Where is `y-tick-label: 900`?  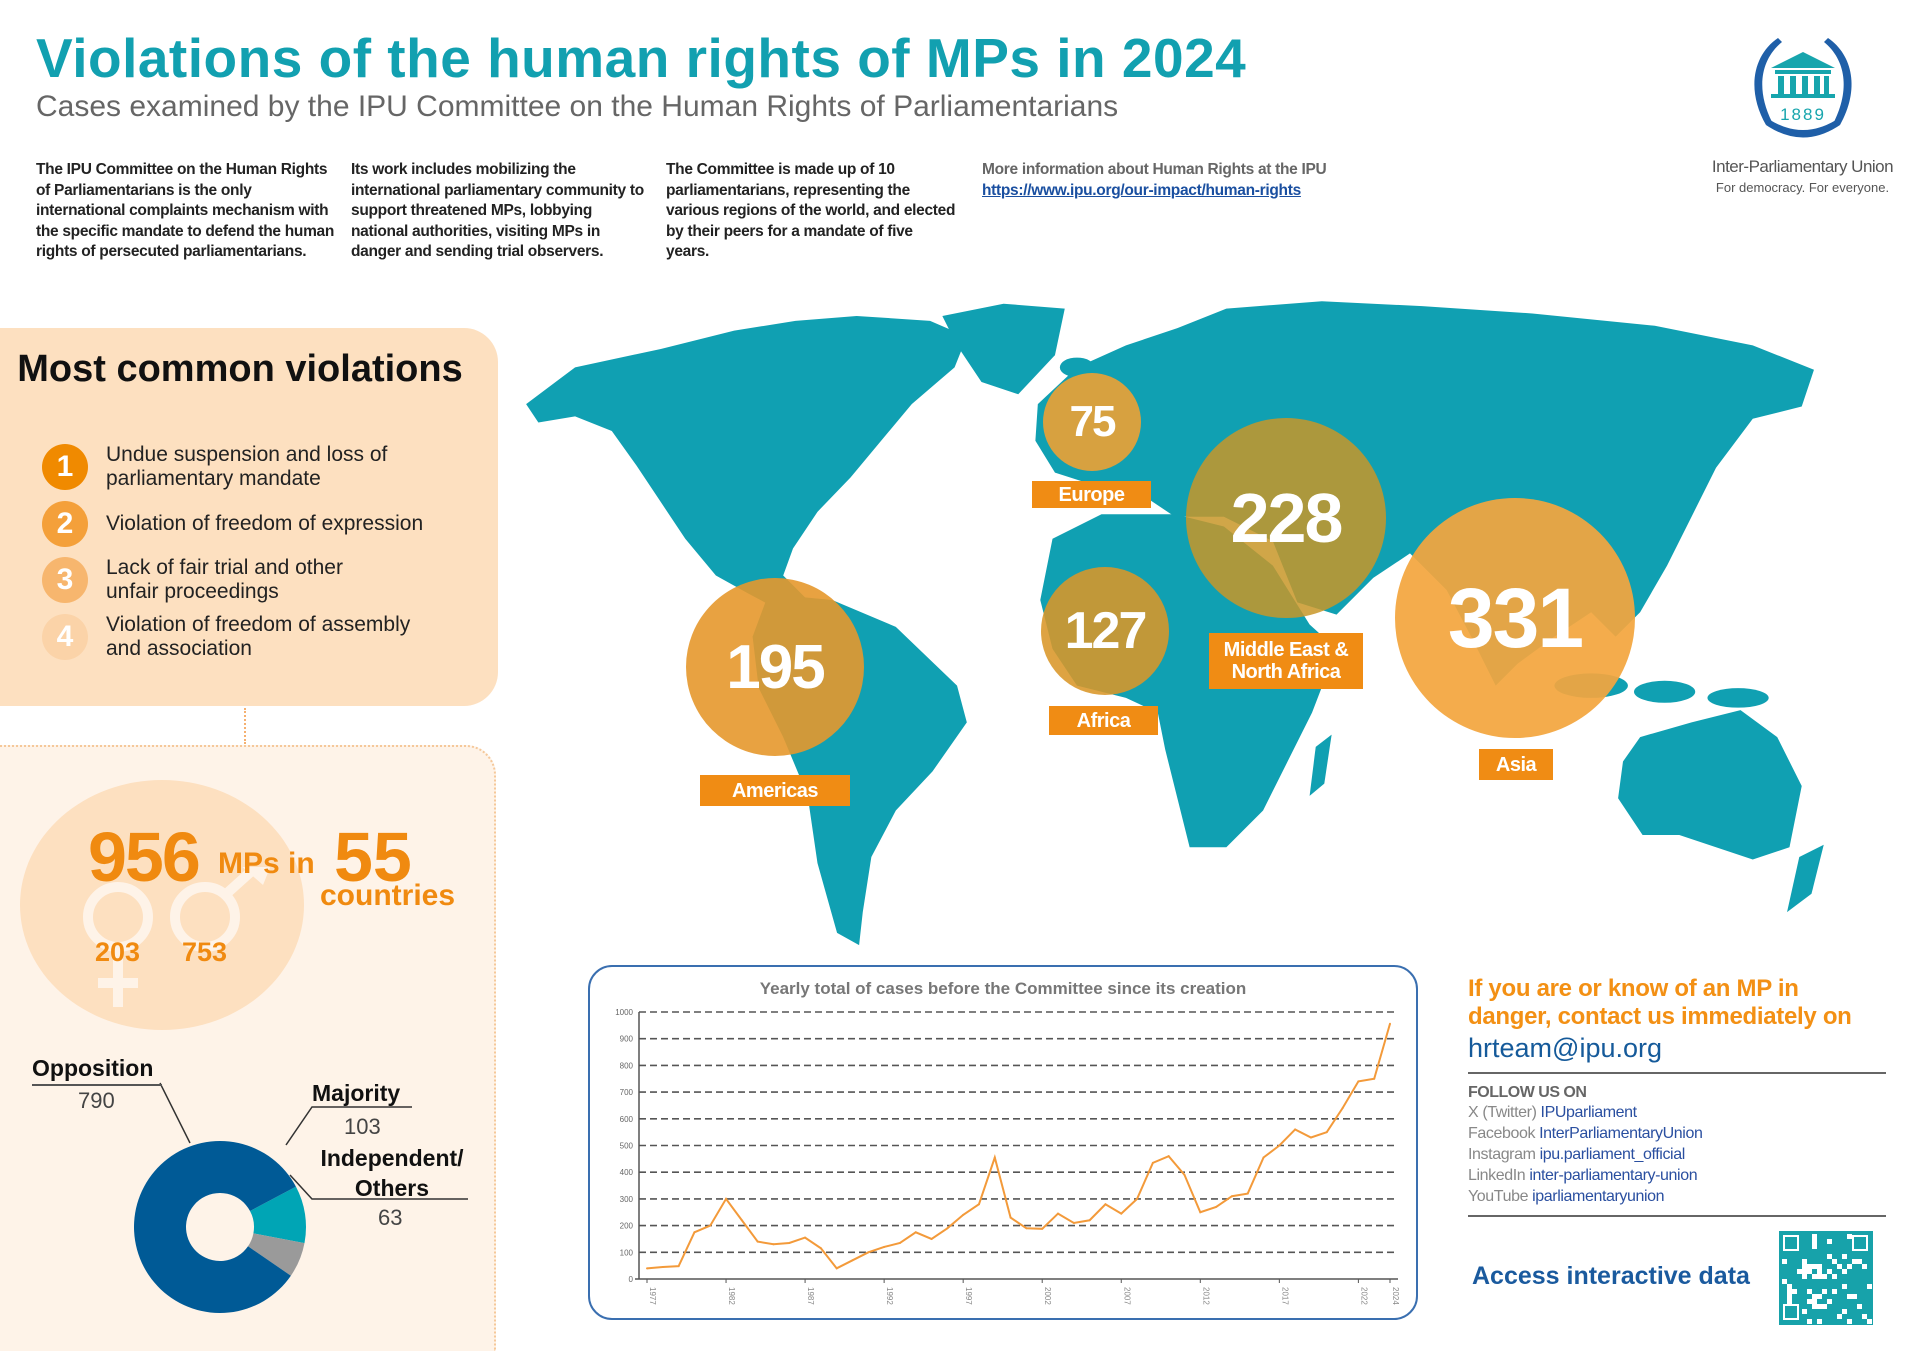 y-tick-label: 900 is located at coordinates (627, 1039).